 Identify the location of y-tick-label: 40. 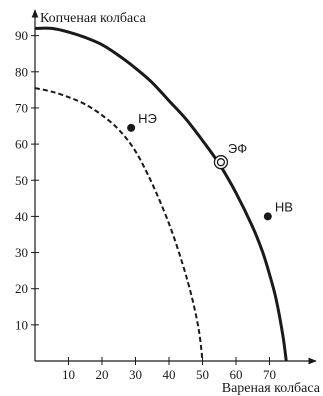
(21, 216).